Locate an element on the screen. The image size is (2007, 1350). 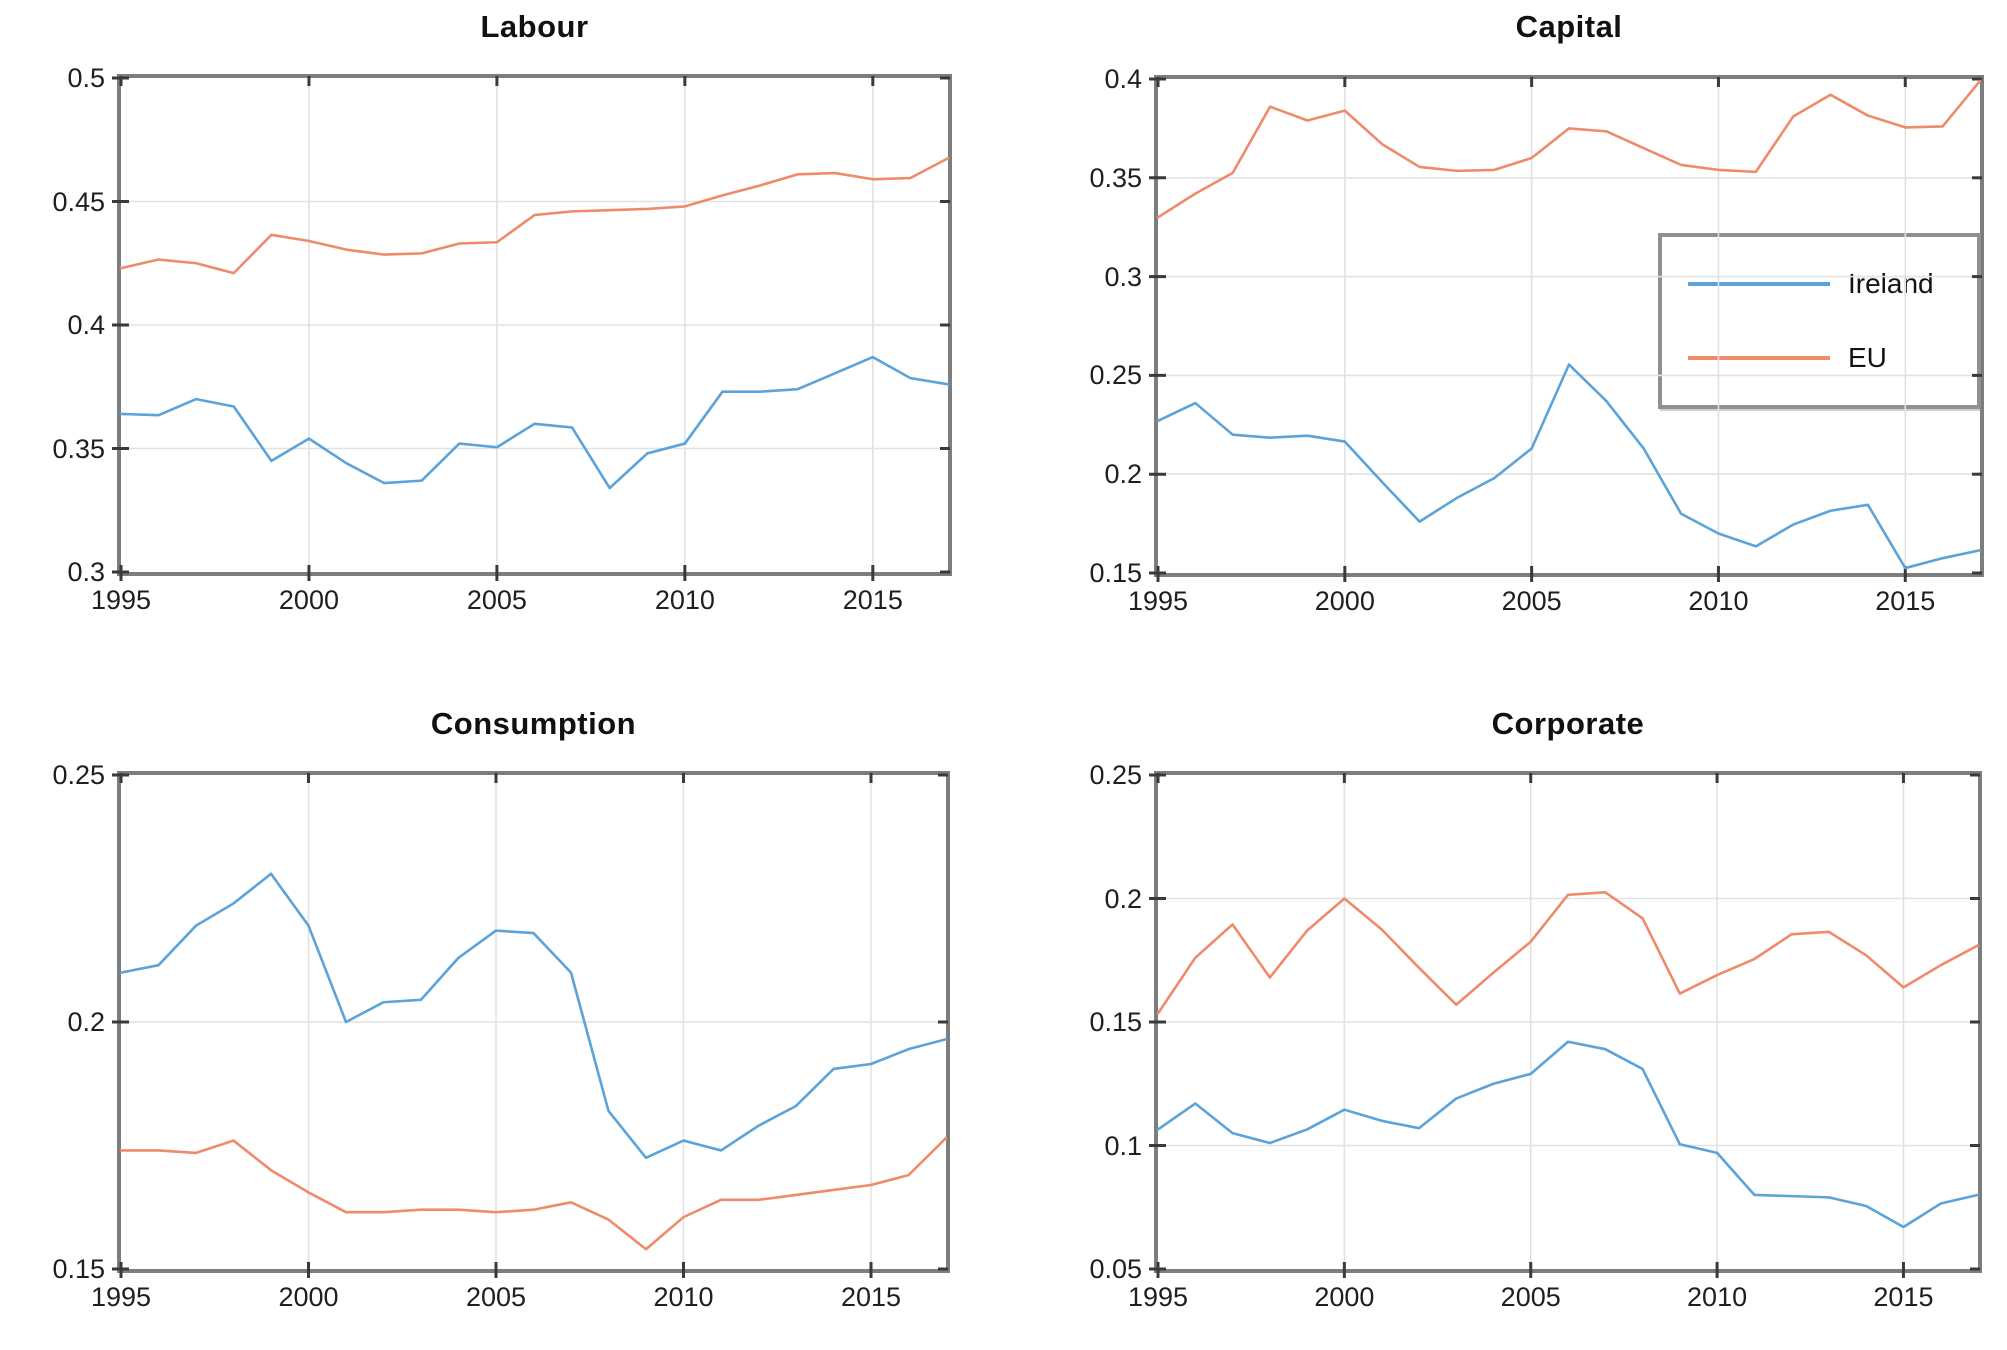
capital-eu-line is located at coordinates (1569, 149).